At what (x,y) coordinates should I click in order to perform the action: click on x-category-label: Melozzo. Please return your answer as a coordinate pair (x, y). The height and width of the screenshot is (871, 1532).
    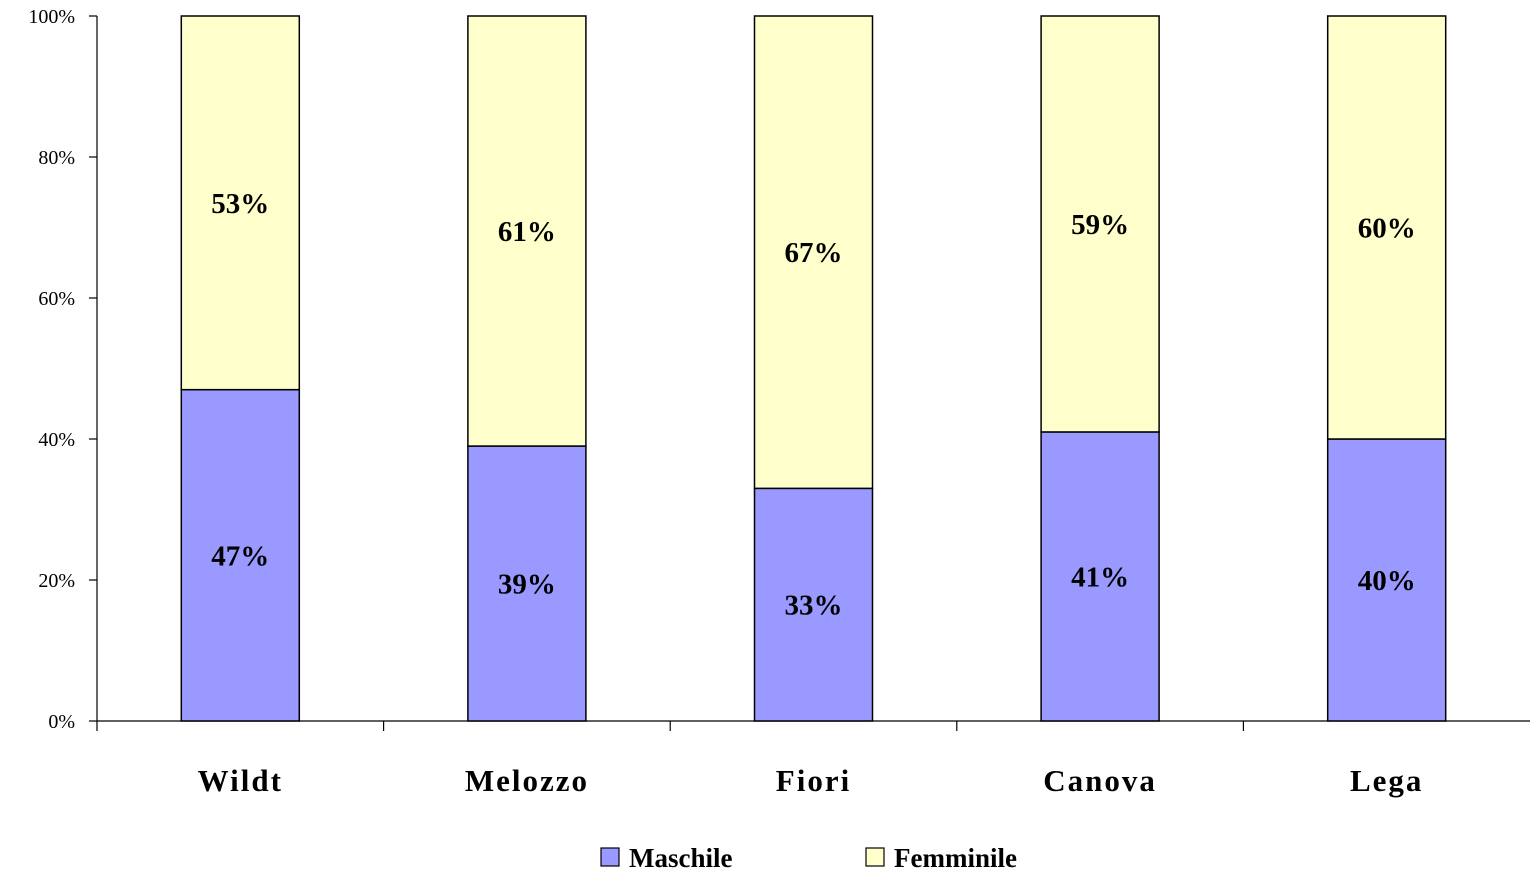
    Looking at the image, I should click on (527, 780).